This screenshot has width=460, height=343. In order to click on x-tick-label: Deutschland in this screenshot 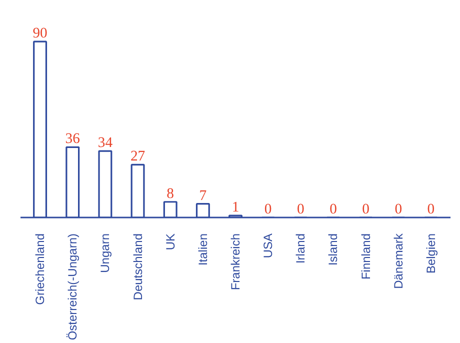, I will do `click(137, 266)`.